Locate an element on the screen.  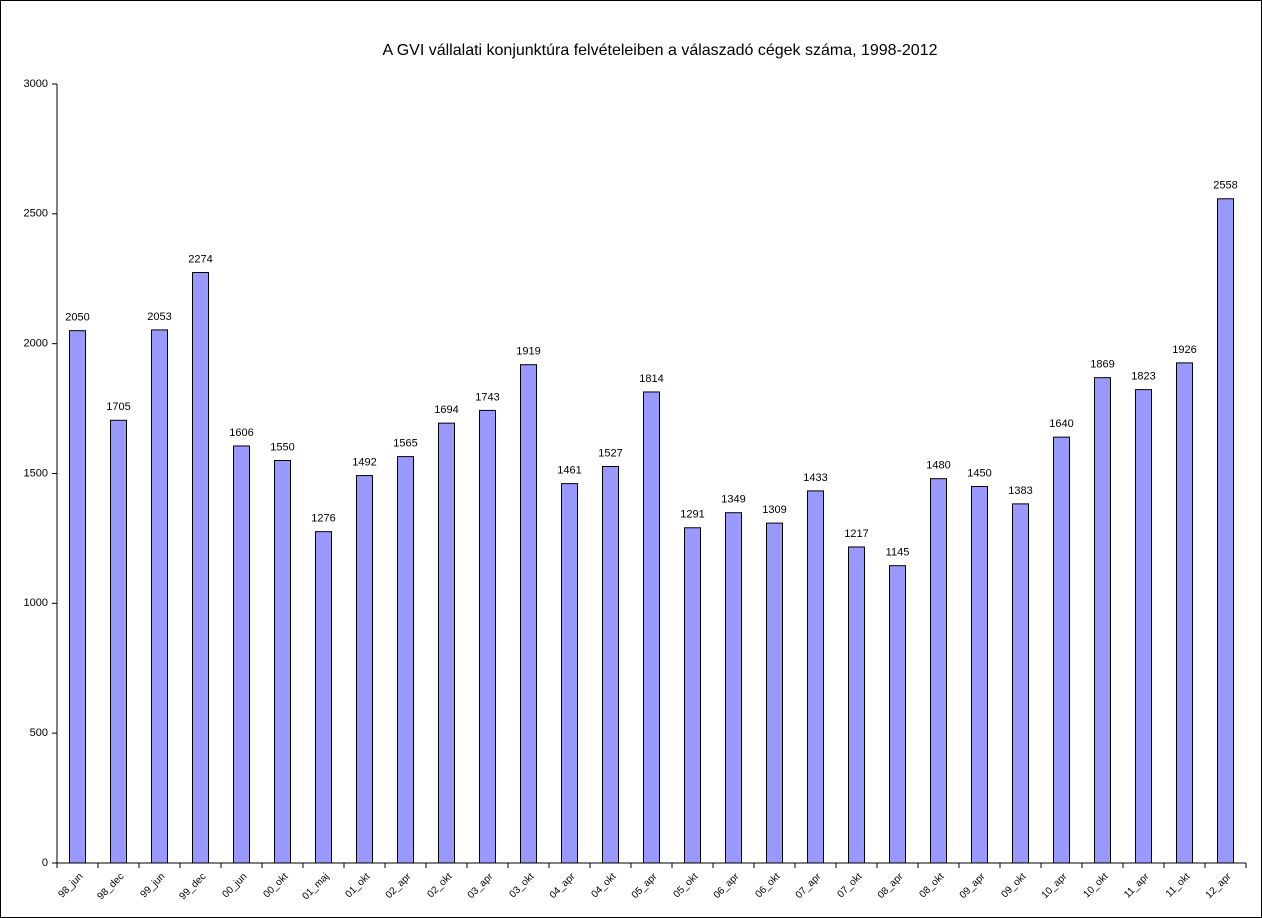
value-label: 1450 is located at coordinates (979, 473).